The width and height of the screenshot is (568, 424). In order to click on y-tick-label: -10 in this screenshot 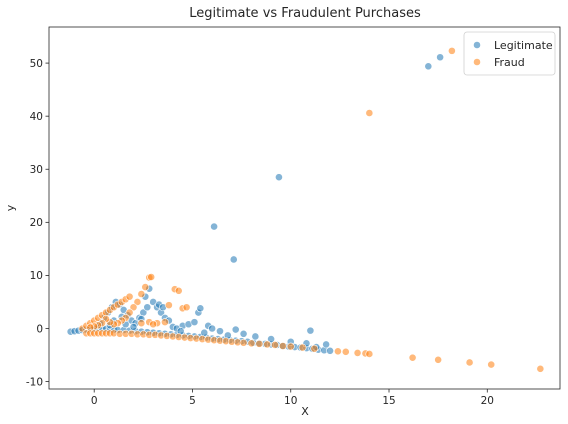, I will do `click(34, 382)`.